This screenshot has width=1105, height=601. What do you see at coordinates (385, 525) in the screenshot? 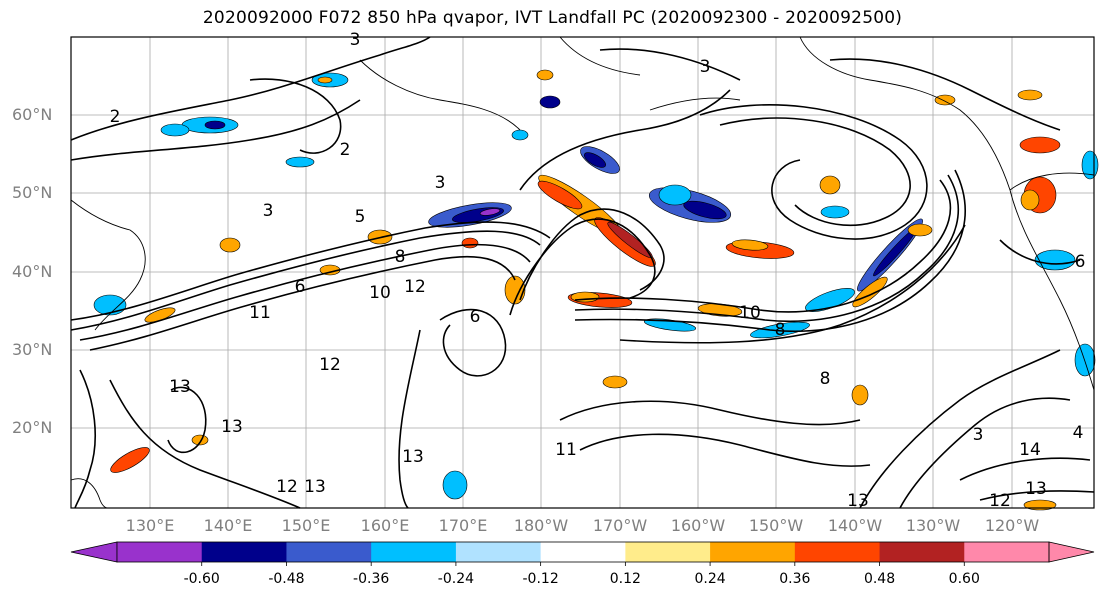
I see `longitude-label: 160°E` at bounding box center [385, 525].